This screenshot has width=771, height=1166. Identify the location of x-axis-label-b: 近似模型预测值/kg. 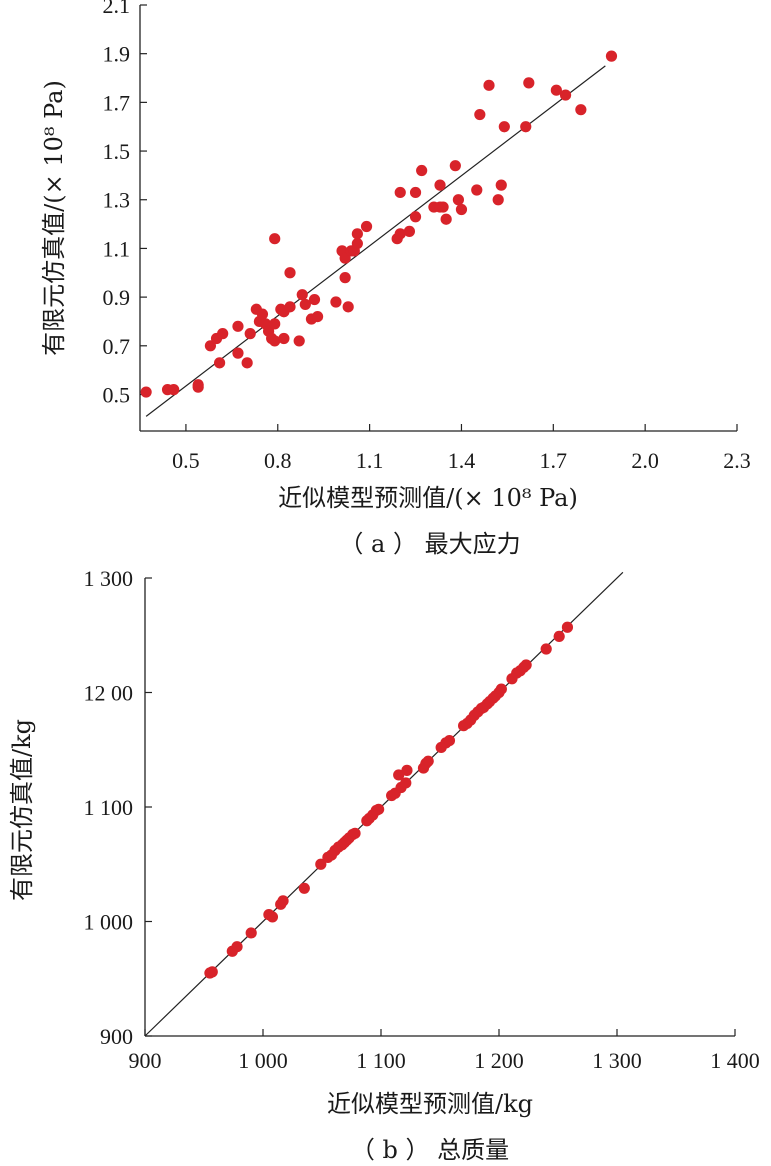
(430, 1104).